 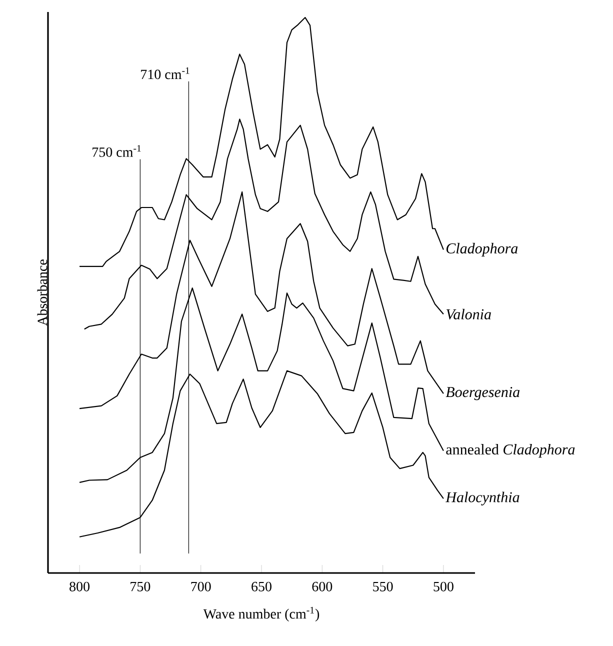 I want to click on ref-line-label: 750 cm$^{-1}$, so click(x=116, y=151).